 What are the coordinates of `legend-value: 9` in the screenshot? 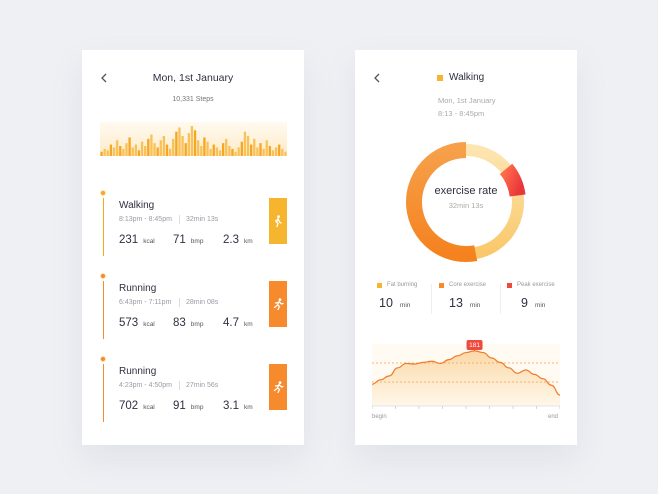 It's located at (524, 303).